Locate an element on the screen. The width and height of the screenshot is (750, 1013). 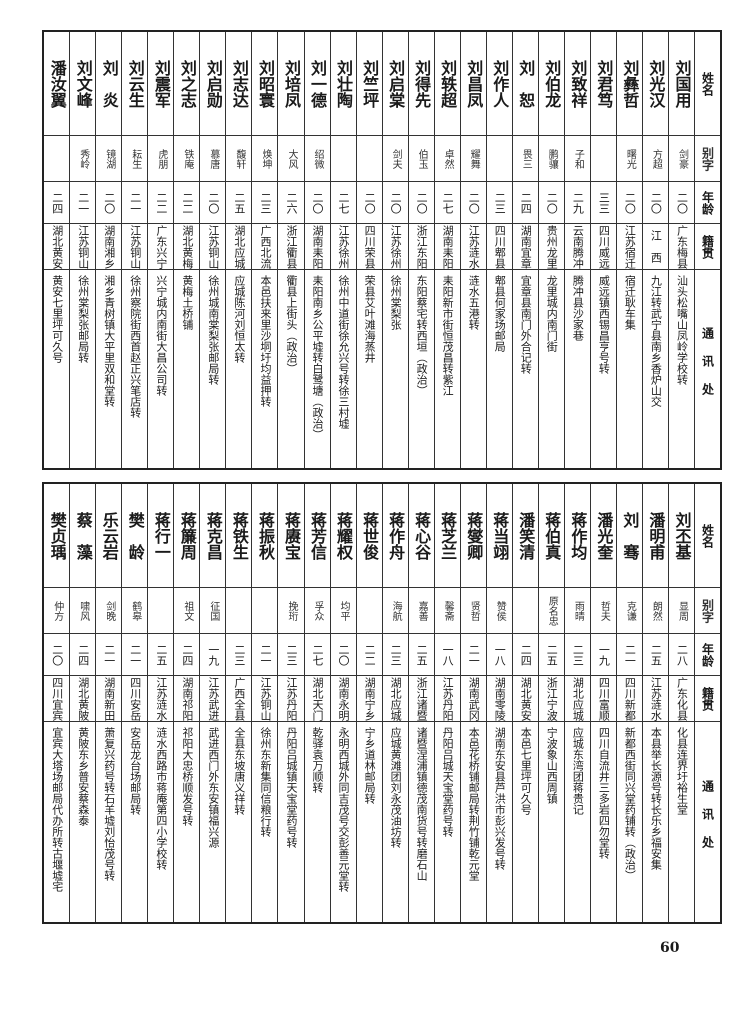
person-name: 刘之志 is located at coordinates (187, 84).